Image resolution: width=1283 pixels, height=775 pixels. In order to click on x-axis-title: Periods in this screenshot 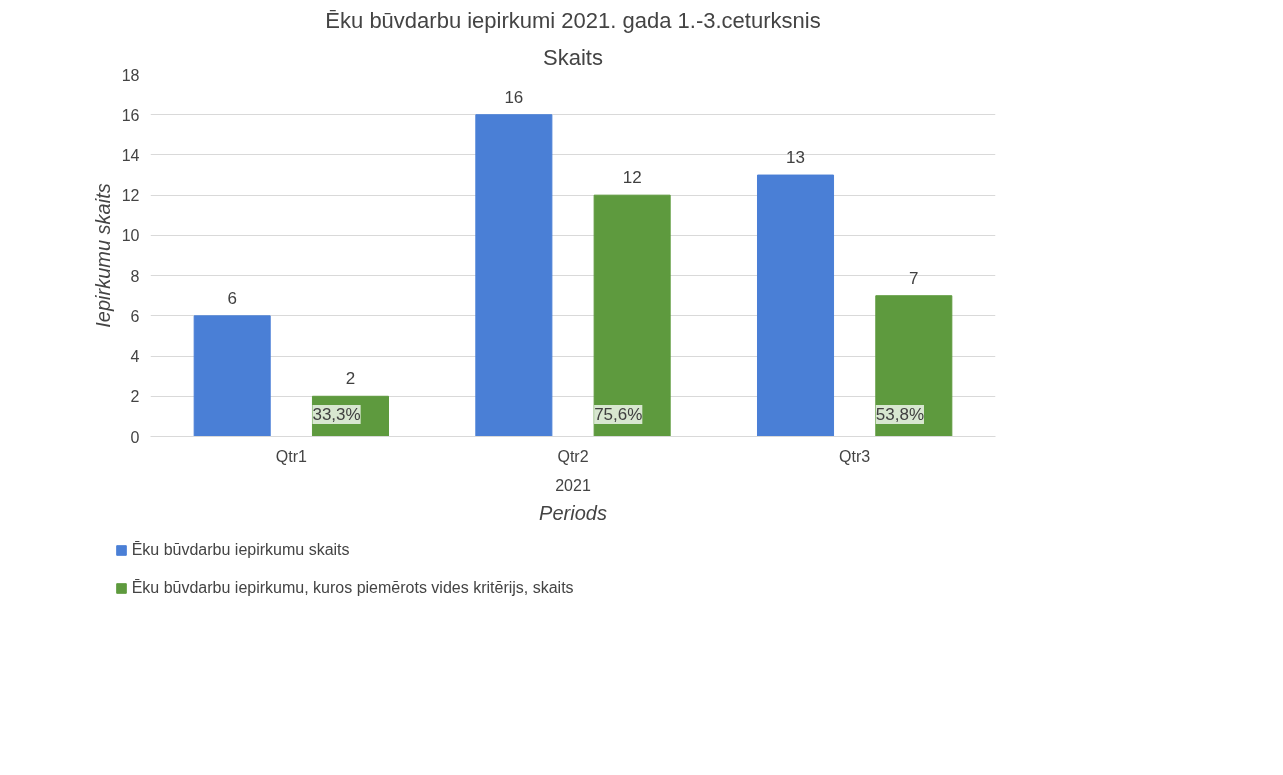, I will do `click(573, 512)`.